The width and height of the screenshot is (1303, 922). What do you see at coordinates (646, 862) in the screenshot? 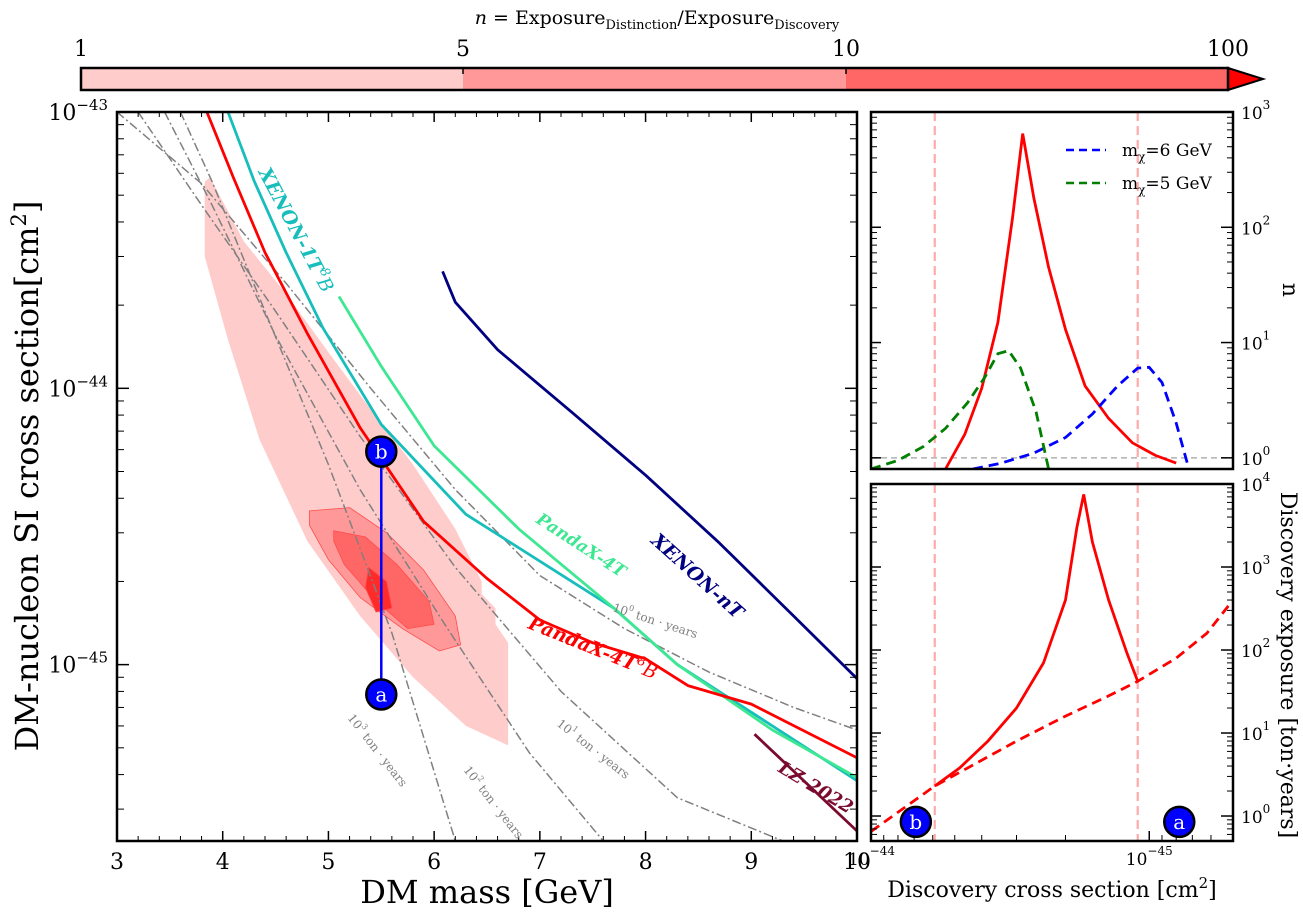
I see `x-tick-label: 8` at bounding box center [646, 862].